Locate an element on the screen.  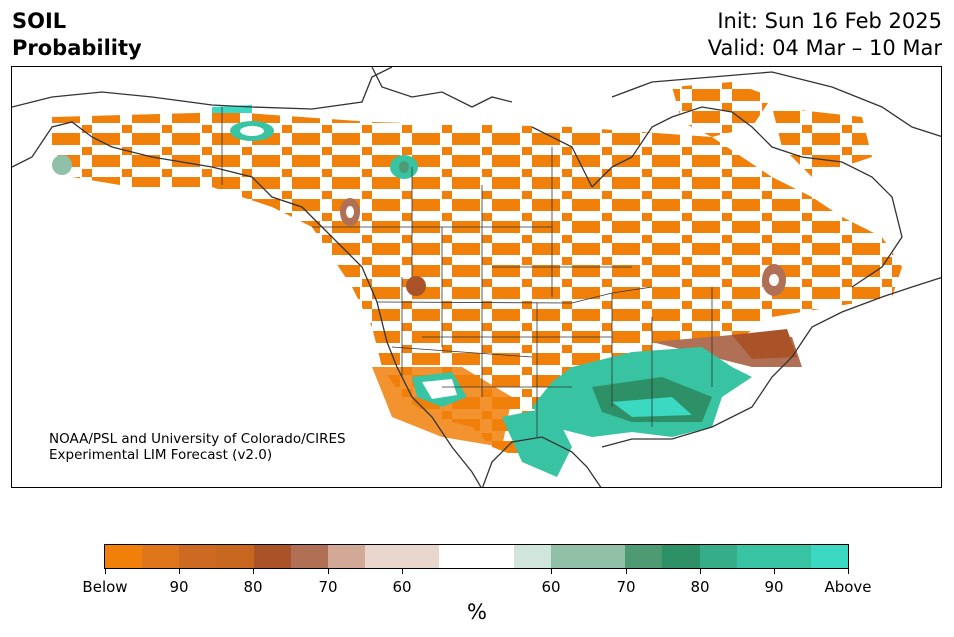
credit-line-2: Experimental LIM Forecast (v2.0) is located at coordinates (161, 455).